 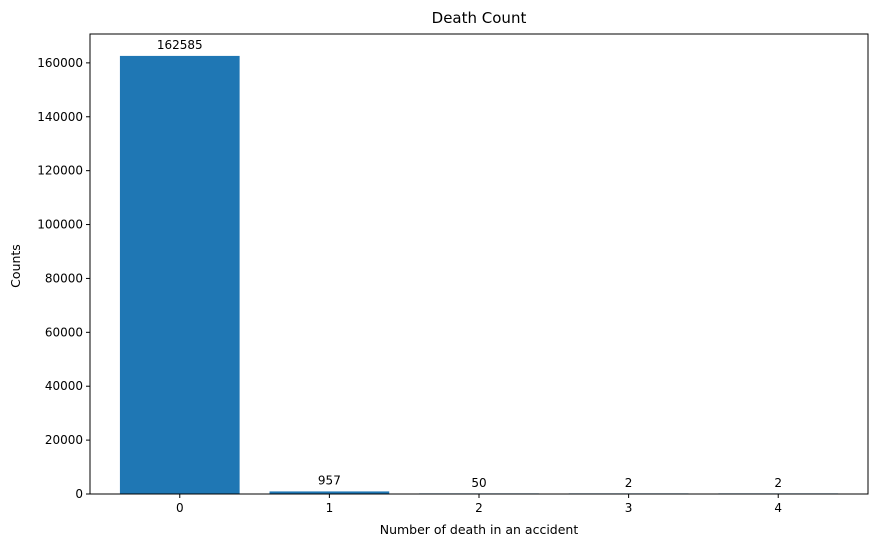 What do you see at coordinates (64, 386) in the screenshot?
I see `y-tick-label: 40000` at bounding box center [64, 386].